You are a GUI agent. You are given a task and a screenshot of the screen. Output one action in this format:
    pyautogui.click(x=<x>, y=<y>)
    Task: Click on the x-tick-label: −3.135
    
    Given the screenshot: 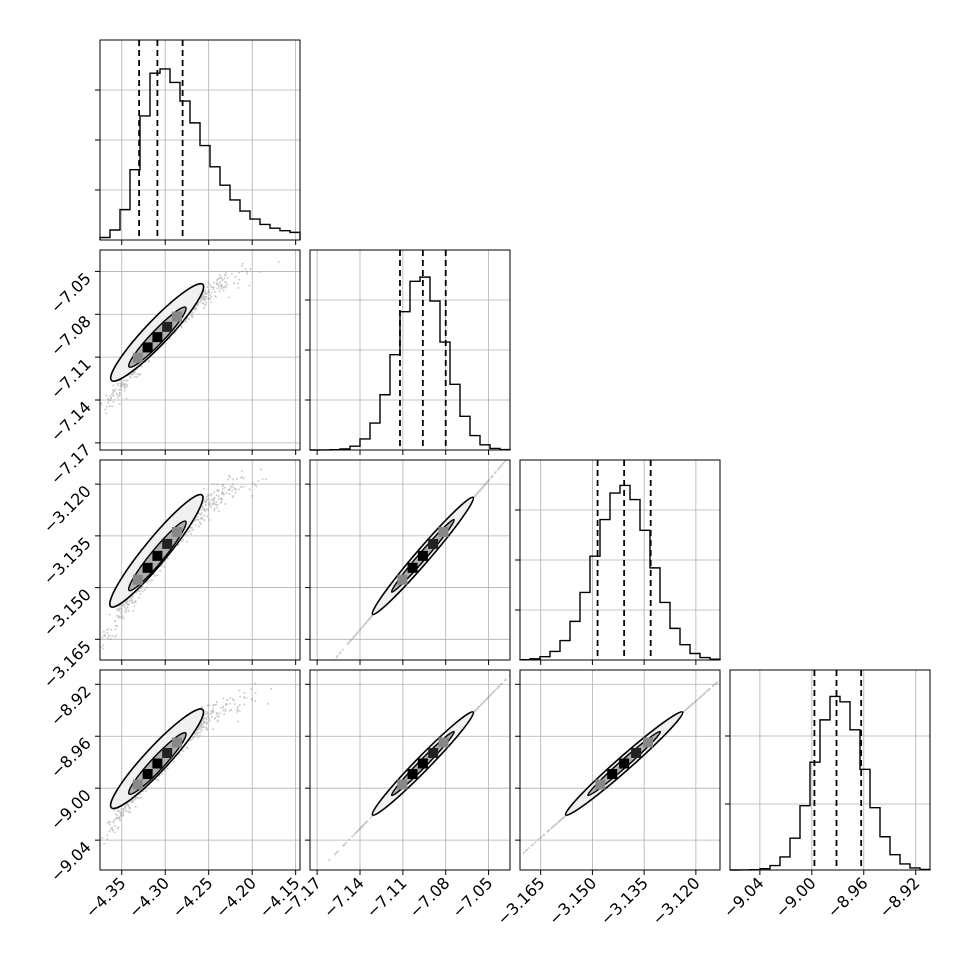 What is the action you would take?
    pyautogui.click(x=624, y=900)
    